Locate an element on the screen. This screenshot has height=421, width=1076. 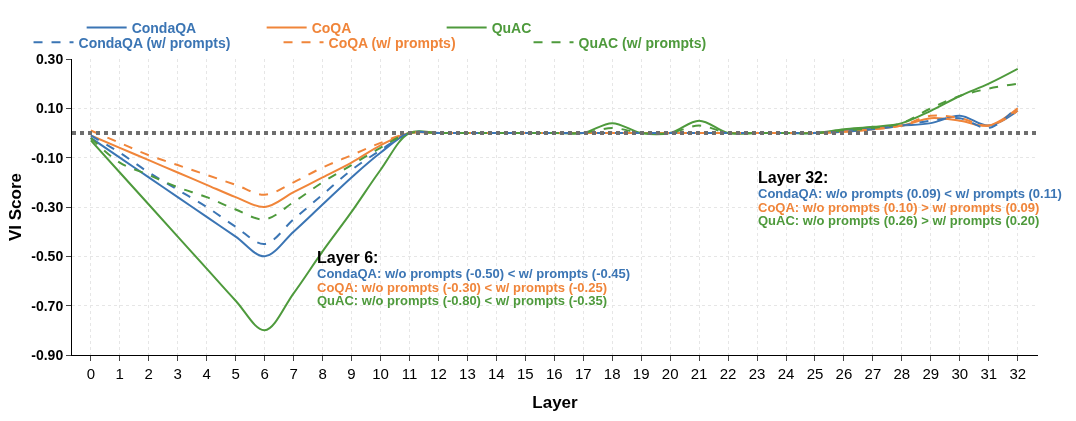
x-tick-label: 7 is located at coordinates (293, 373).